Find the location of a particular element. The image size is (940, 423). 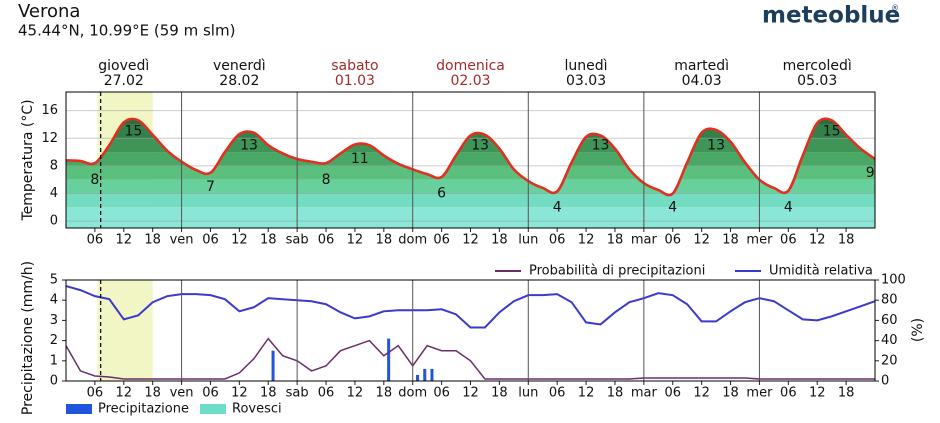

day-name: giovedì is located at coordinates (123, 66).